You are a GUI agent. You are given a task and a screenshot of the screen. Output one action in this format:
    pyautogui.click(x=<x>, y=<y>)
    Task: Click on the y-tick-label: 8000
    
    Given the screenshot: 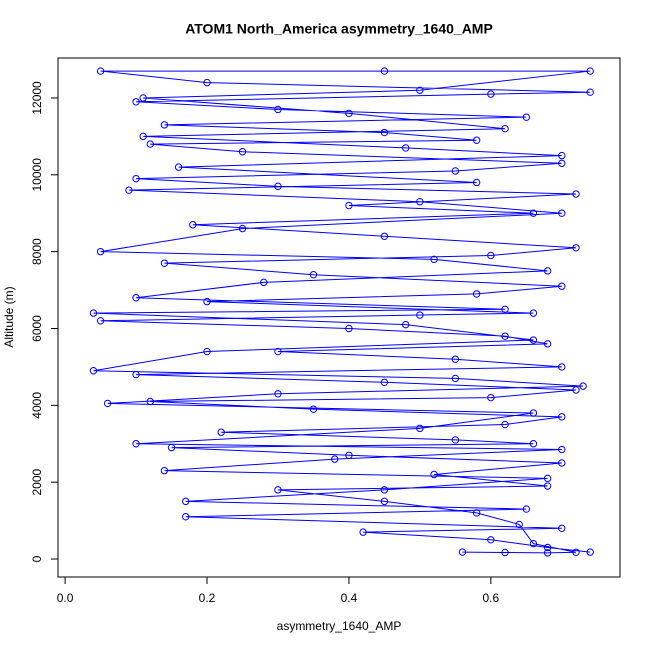 What is the action you would take?
    pyautogui.click(x=37, y=251)
    